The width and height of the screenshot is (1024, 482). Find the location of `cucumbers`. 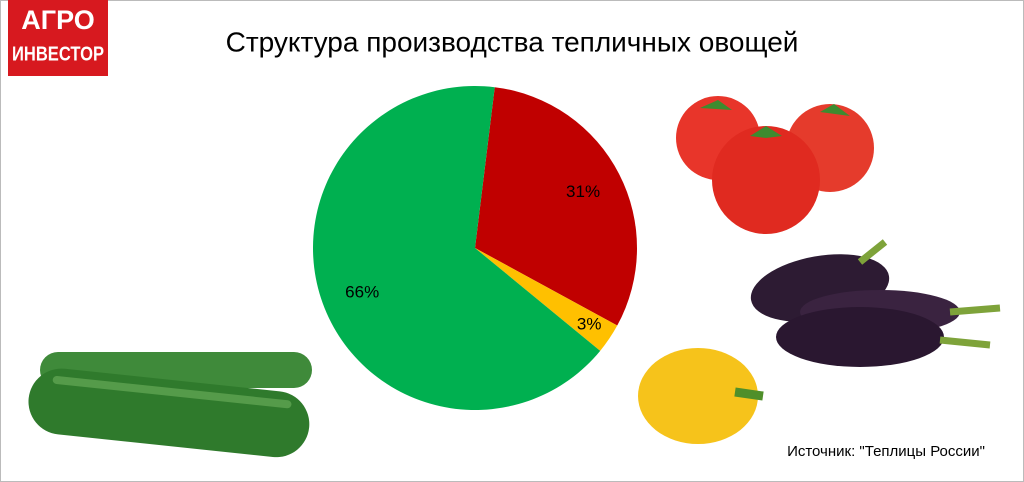

cucumbers is located at coordinates (170, 405).